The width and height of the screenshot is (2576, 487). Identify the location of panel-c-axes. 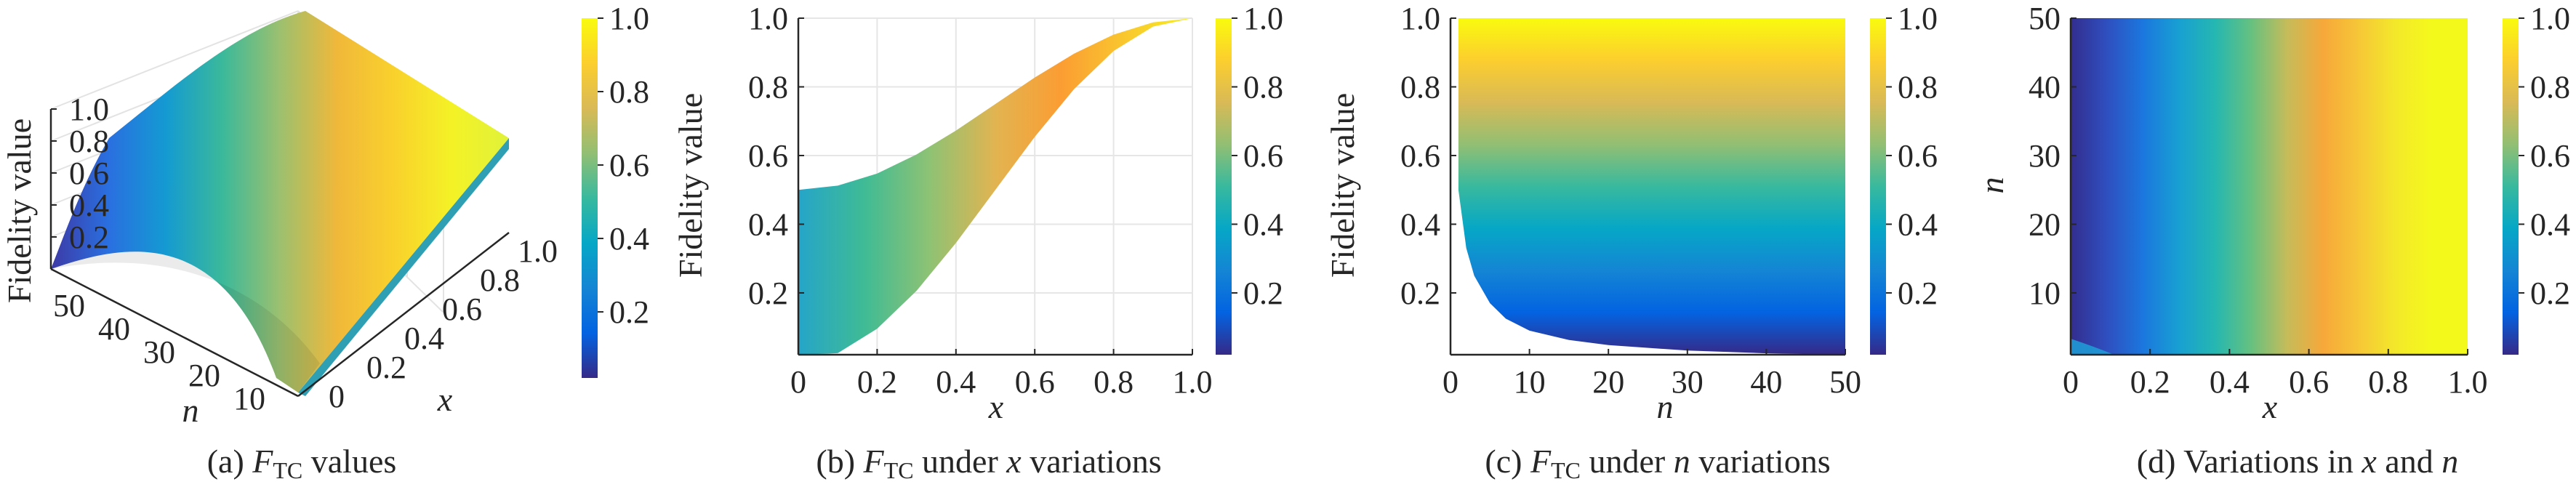
(1647, 187).